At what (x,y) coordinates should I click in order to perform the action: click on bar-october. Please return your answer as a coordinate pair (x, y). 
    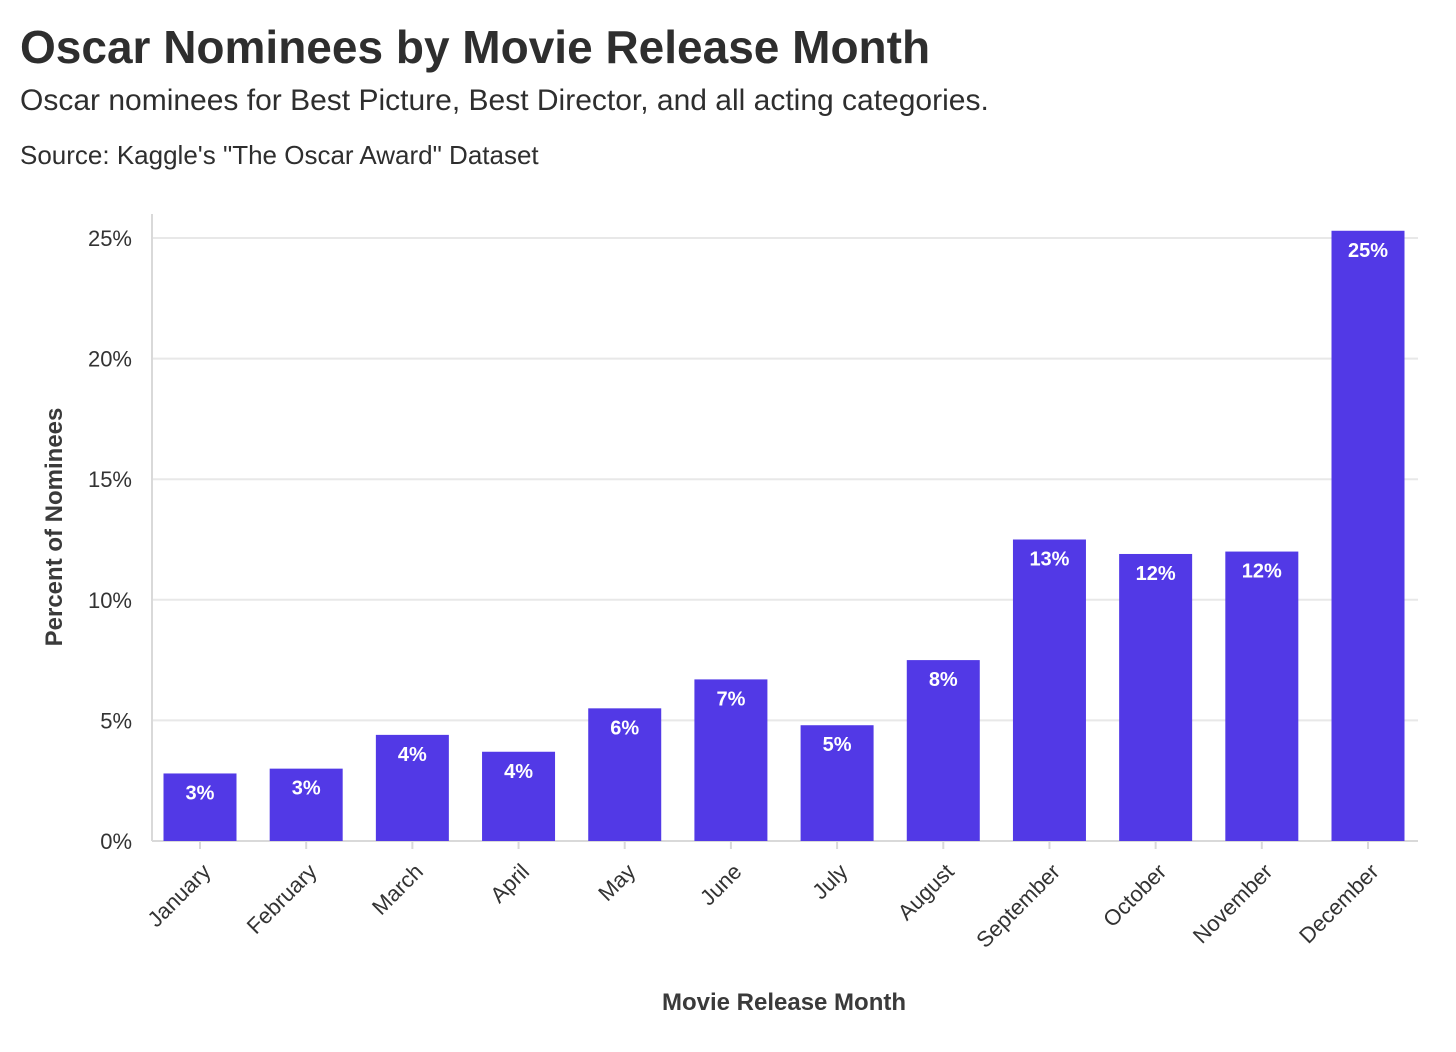
    Looking at the image, I should click on (1156, 697).